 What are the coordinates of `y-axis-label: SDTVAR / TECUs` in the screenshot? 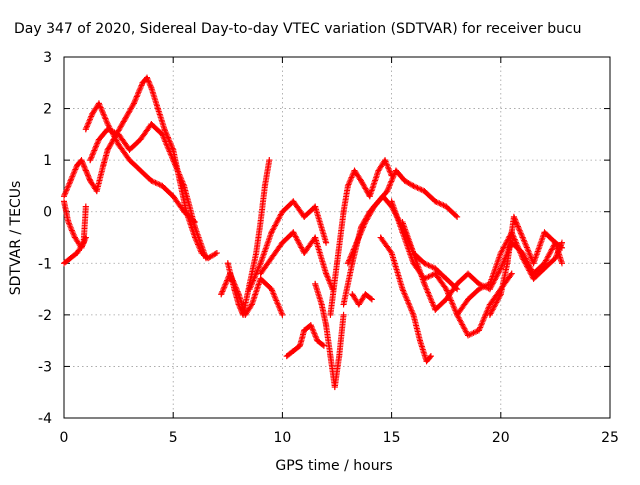 It's located at (16, 238).